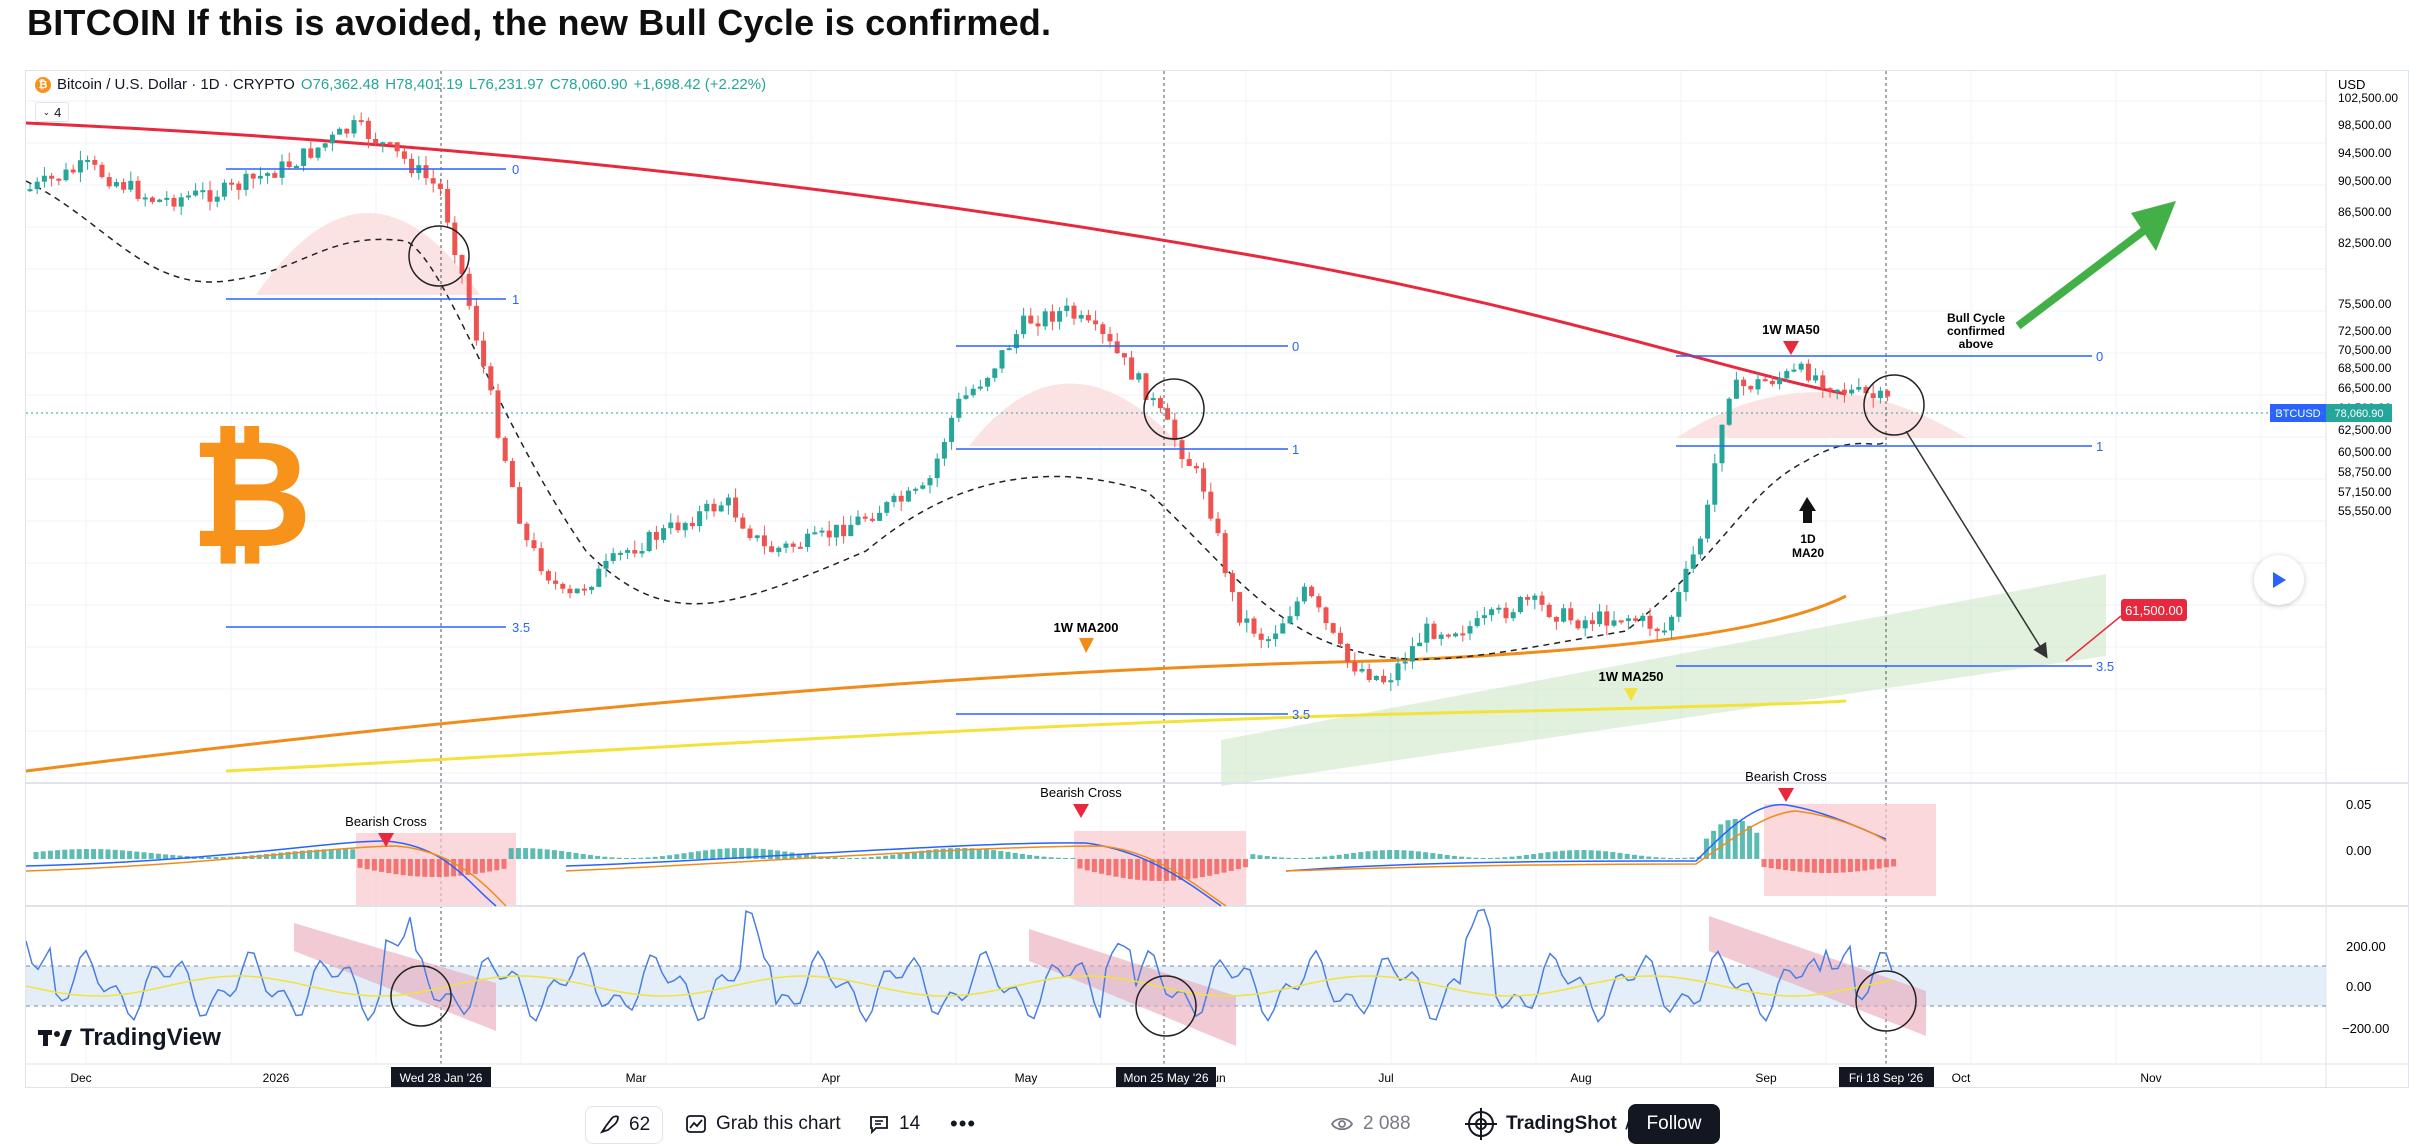  Describe the element at coordinates (1886, 1078) in the screenshot. I see `time-highlight-label: Fri 18 Sep '26` at that location.